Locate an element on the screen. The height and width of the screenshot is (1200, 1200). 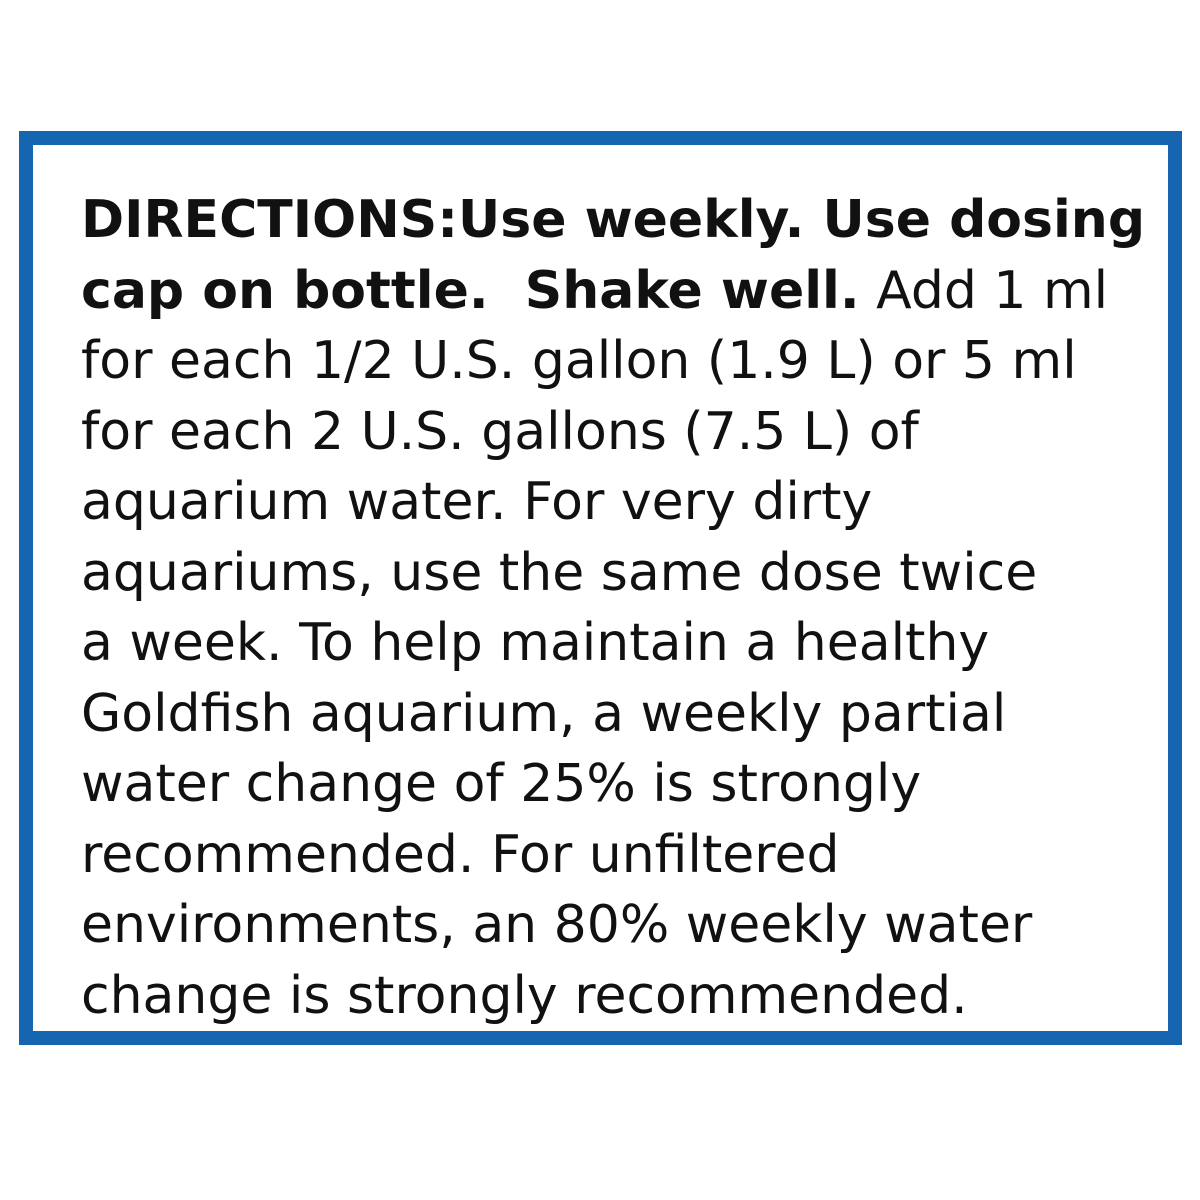
directions-line: environments, an 80% weekly water is located at coordinates (613, 925).